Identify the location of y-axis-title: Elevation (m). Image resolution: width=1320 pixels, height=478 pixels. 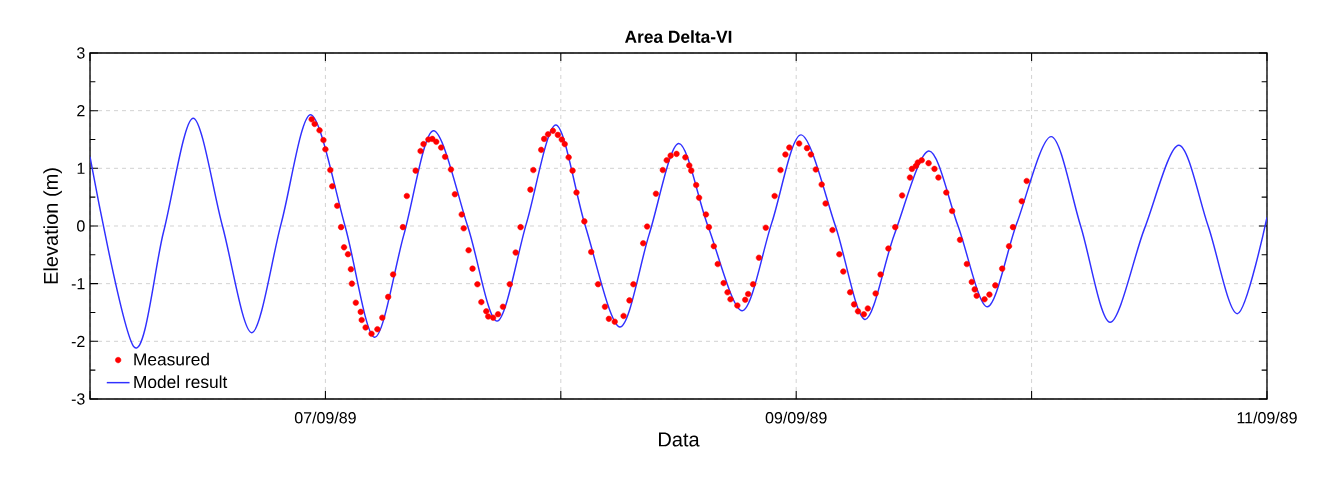
(52, 226).